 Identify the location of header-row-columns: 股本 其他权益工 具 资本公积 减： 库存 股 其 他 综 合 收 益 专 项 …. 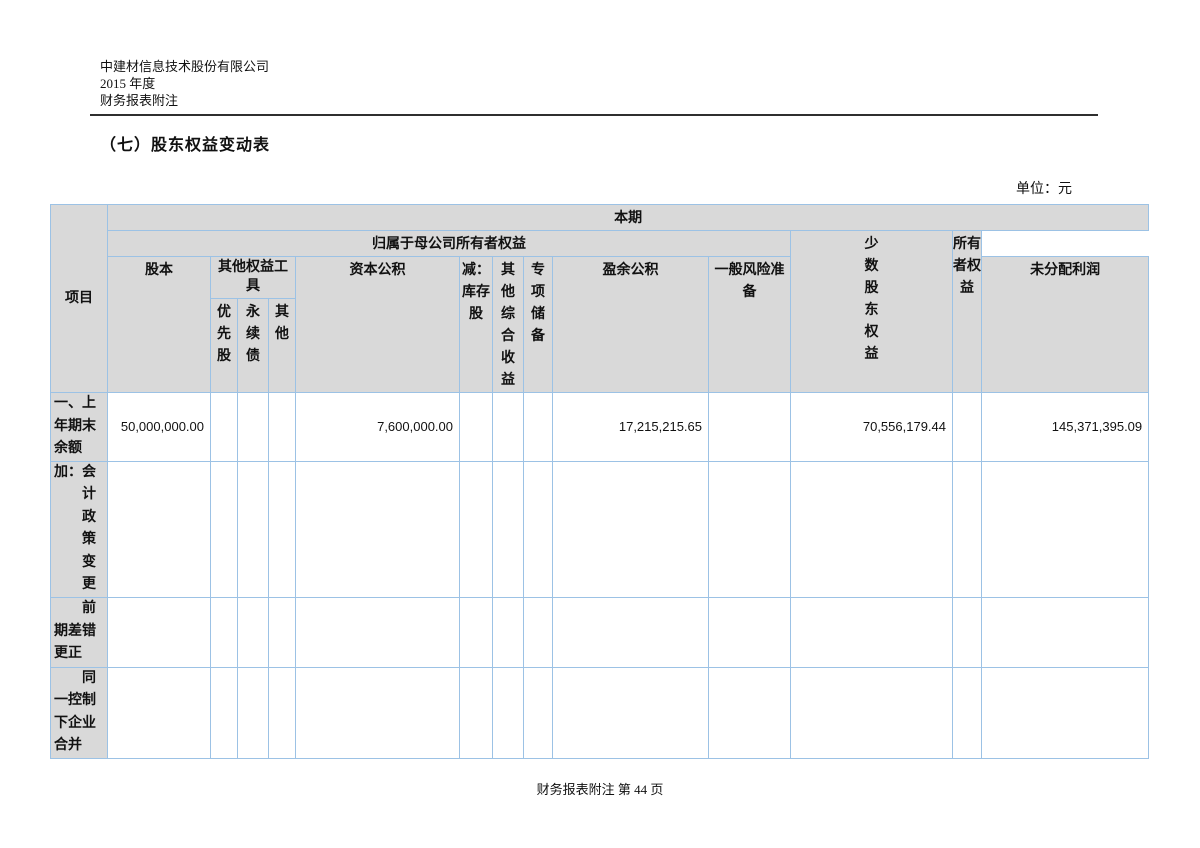
(600, 324).